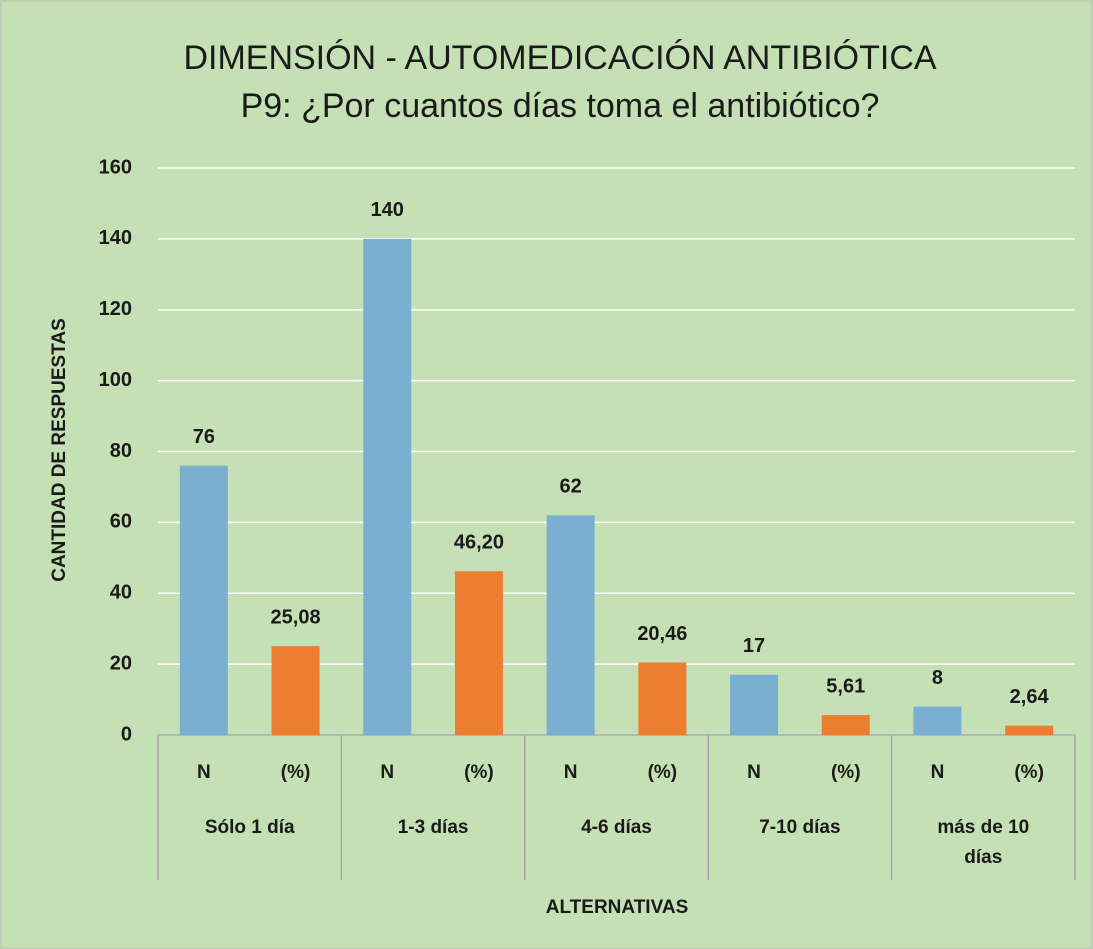  What do you see at coordinates (115, 380) in the screenshot?
I see `y-tick-label: 100` at bounding box center [115, 380].